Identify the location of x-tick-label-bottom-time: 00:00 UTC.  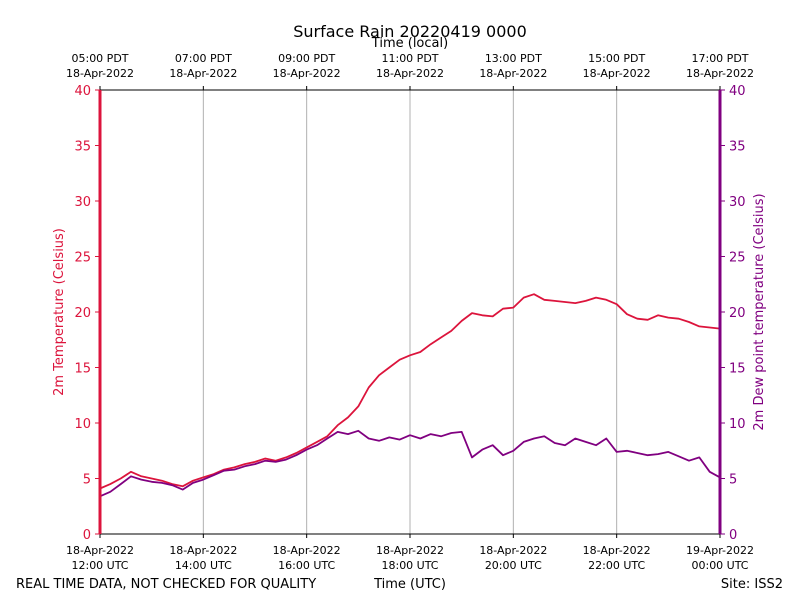
(719, 565).